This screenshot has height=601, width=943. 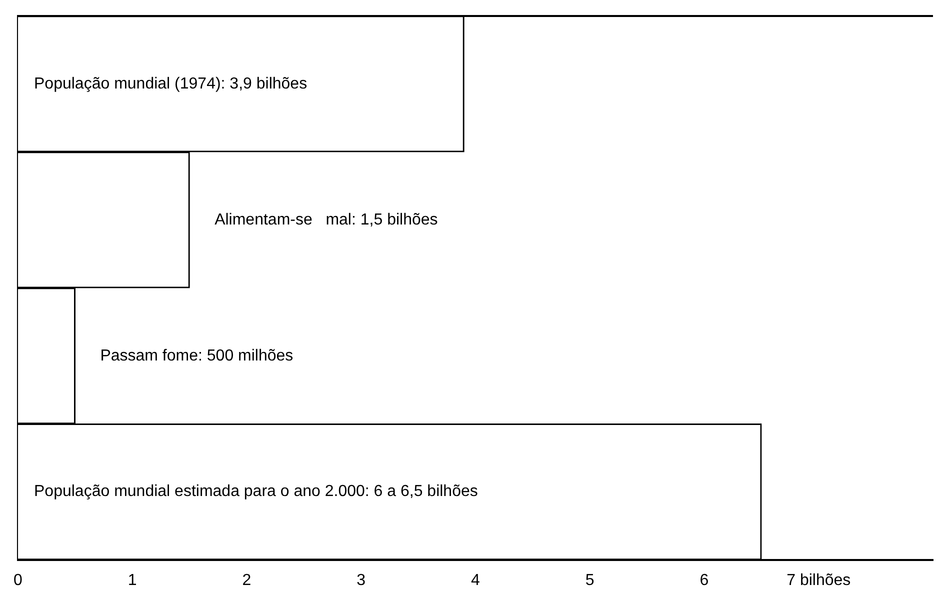 What do you see at coordinates (589, 580) in the screenshot?
I see `x-tick-label: 5` at bounding box center [589, 580].